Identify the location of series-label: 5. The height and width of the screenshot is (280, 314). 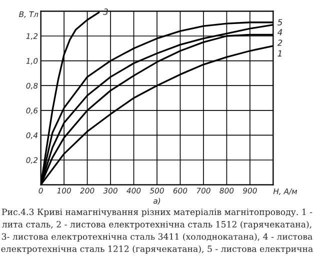
(280, 22).